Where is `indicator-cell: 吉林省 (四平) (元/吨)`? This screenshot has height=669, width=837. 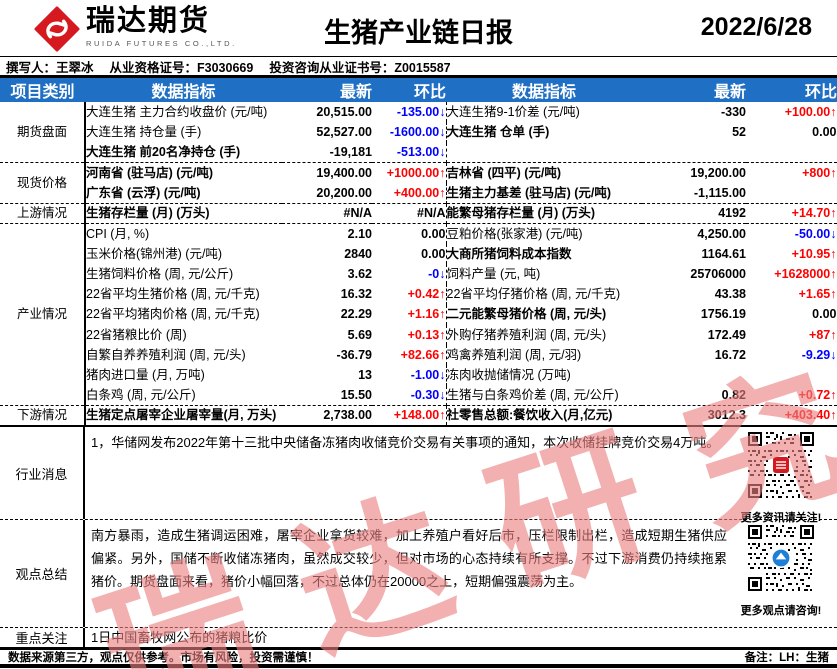
indicator-cell: 吉林省 (四平) (元/吨) is located at coordinates (543, 172).